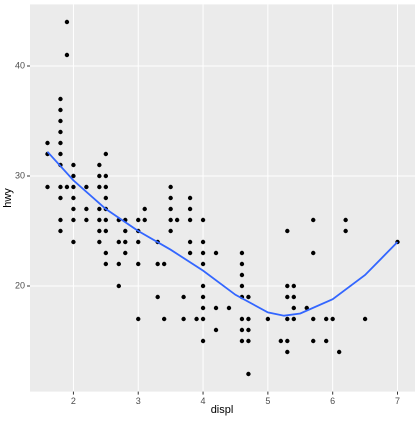 The image size is (420, 425). Describe the element at coordinates (267, 401) in the screenshot. I see `x-tick-label: 5` at that location.